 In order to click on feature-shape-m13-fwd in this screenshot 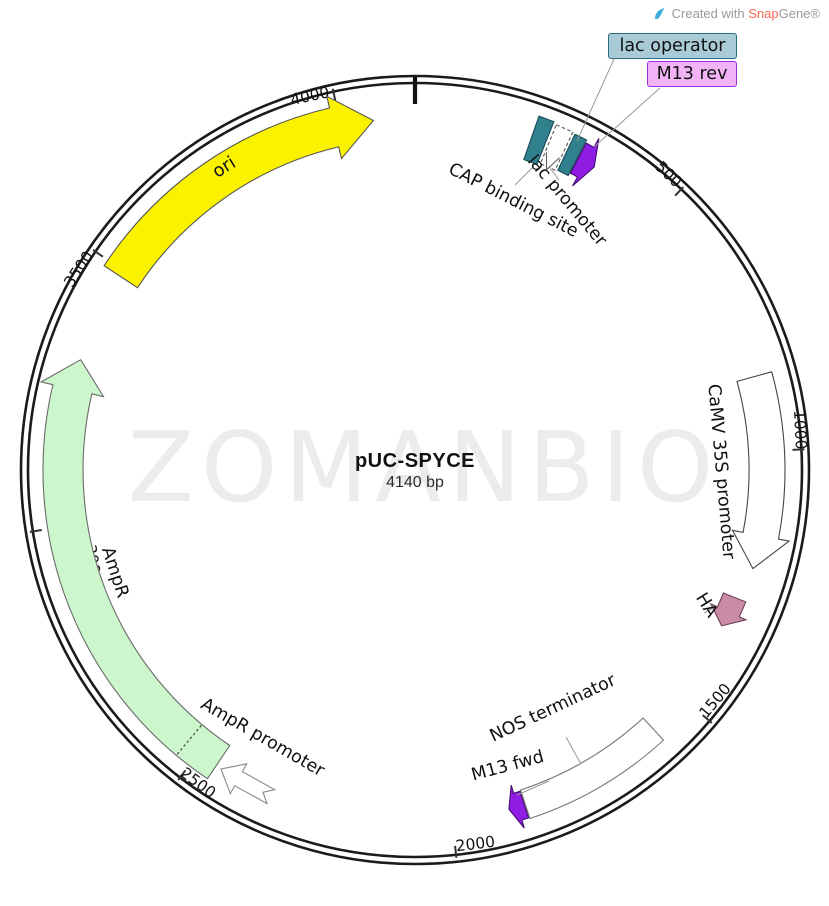, I will do `click(519, 807)`.